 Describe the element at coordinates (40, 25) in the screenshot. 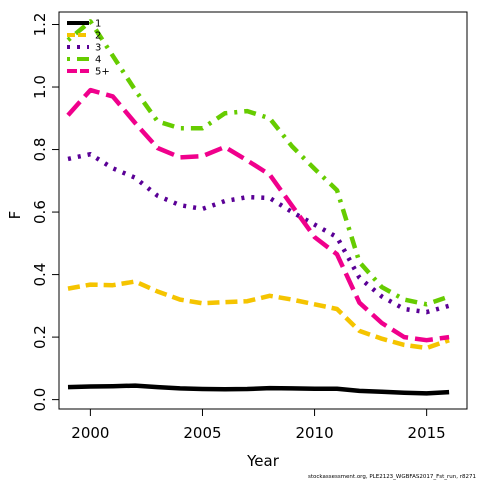

I see `y-tick-label: 1.2` at that location.